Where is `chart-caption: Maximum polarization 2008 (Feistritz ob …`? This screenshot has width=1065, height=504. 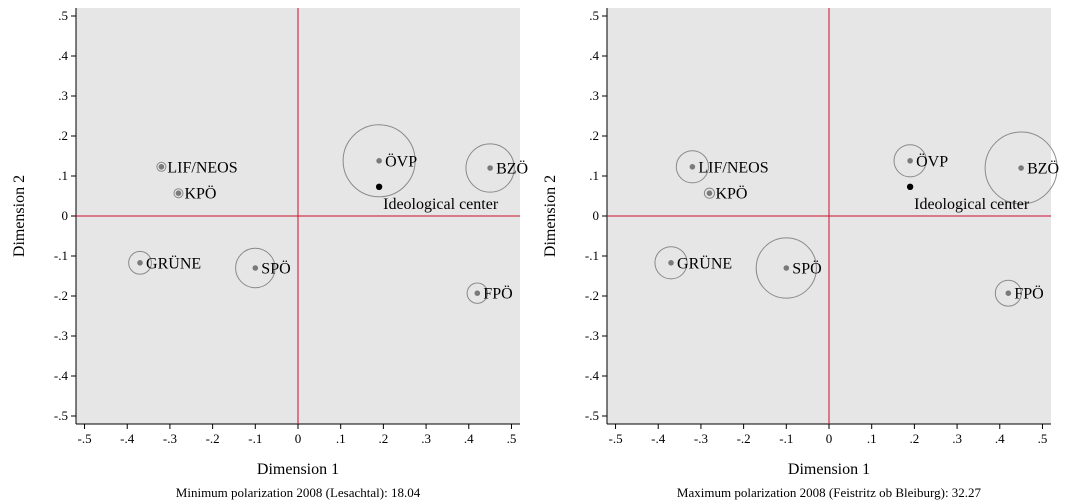
chart-caption: Maximum polarization 2008 (Feistritz ob … is located at coordinates (829, 492).